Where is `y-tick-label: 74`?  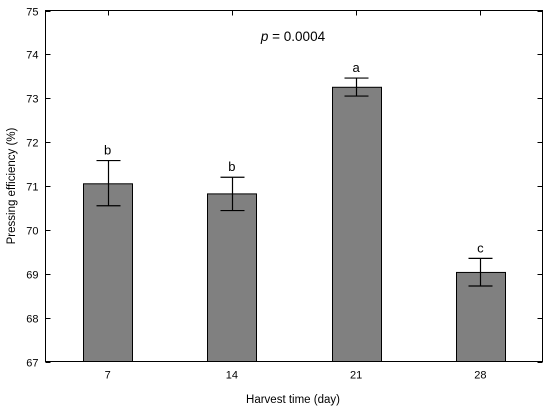
y-tick-label: 74 is located at coordinates (32, 56).